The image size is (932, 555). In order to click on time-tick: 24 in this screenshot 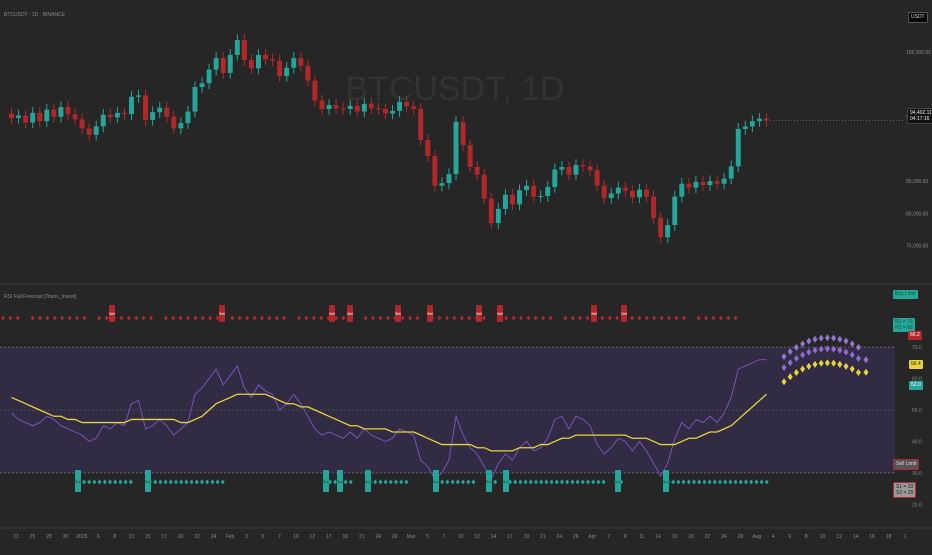, I will do `click(724, 537)`.